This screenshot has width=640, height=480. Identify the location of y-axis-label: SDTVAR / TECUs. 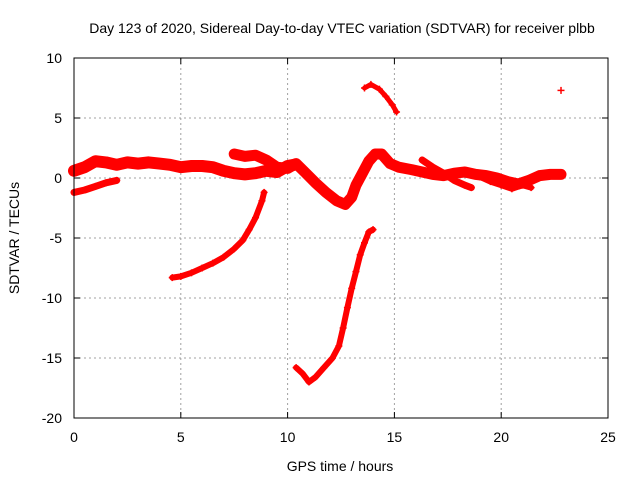
(14, 238).